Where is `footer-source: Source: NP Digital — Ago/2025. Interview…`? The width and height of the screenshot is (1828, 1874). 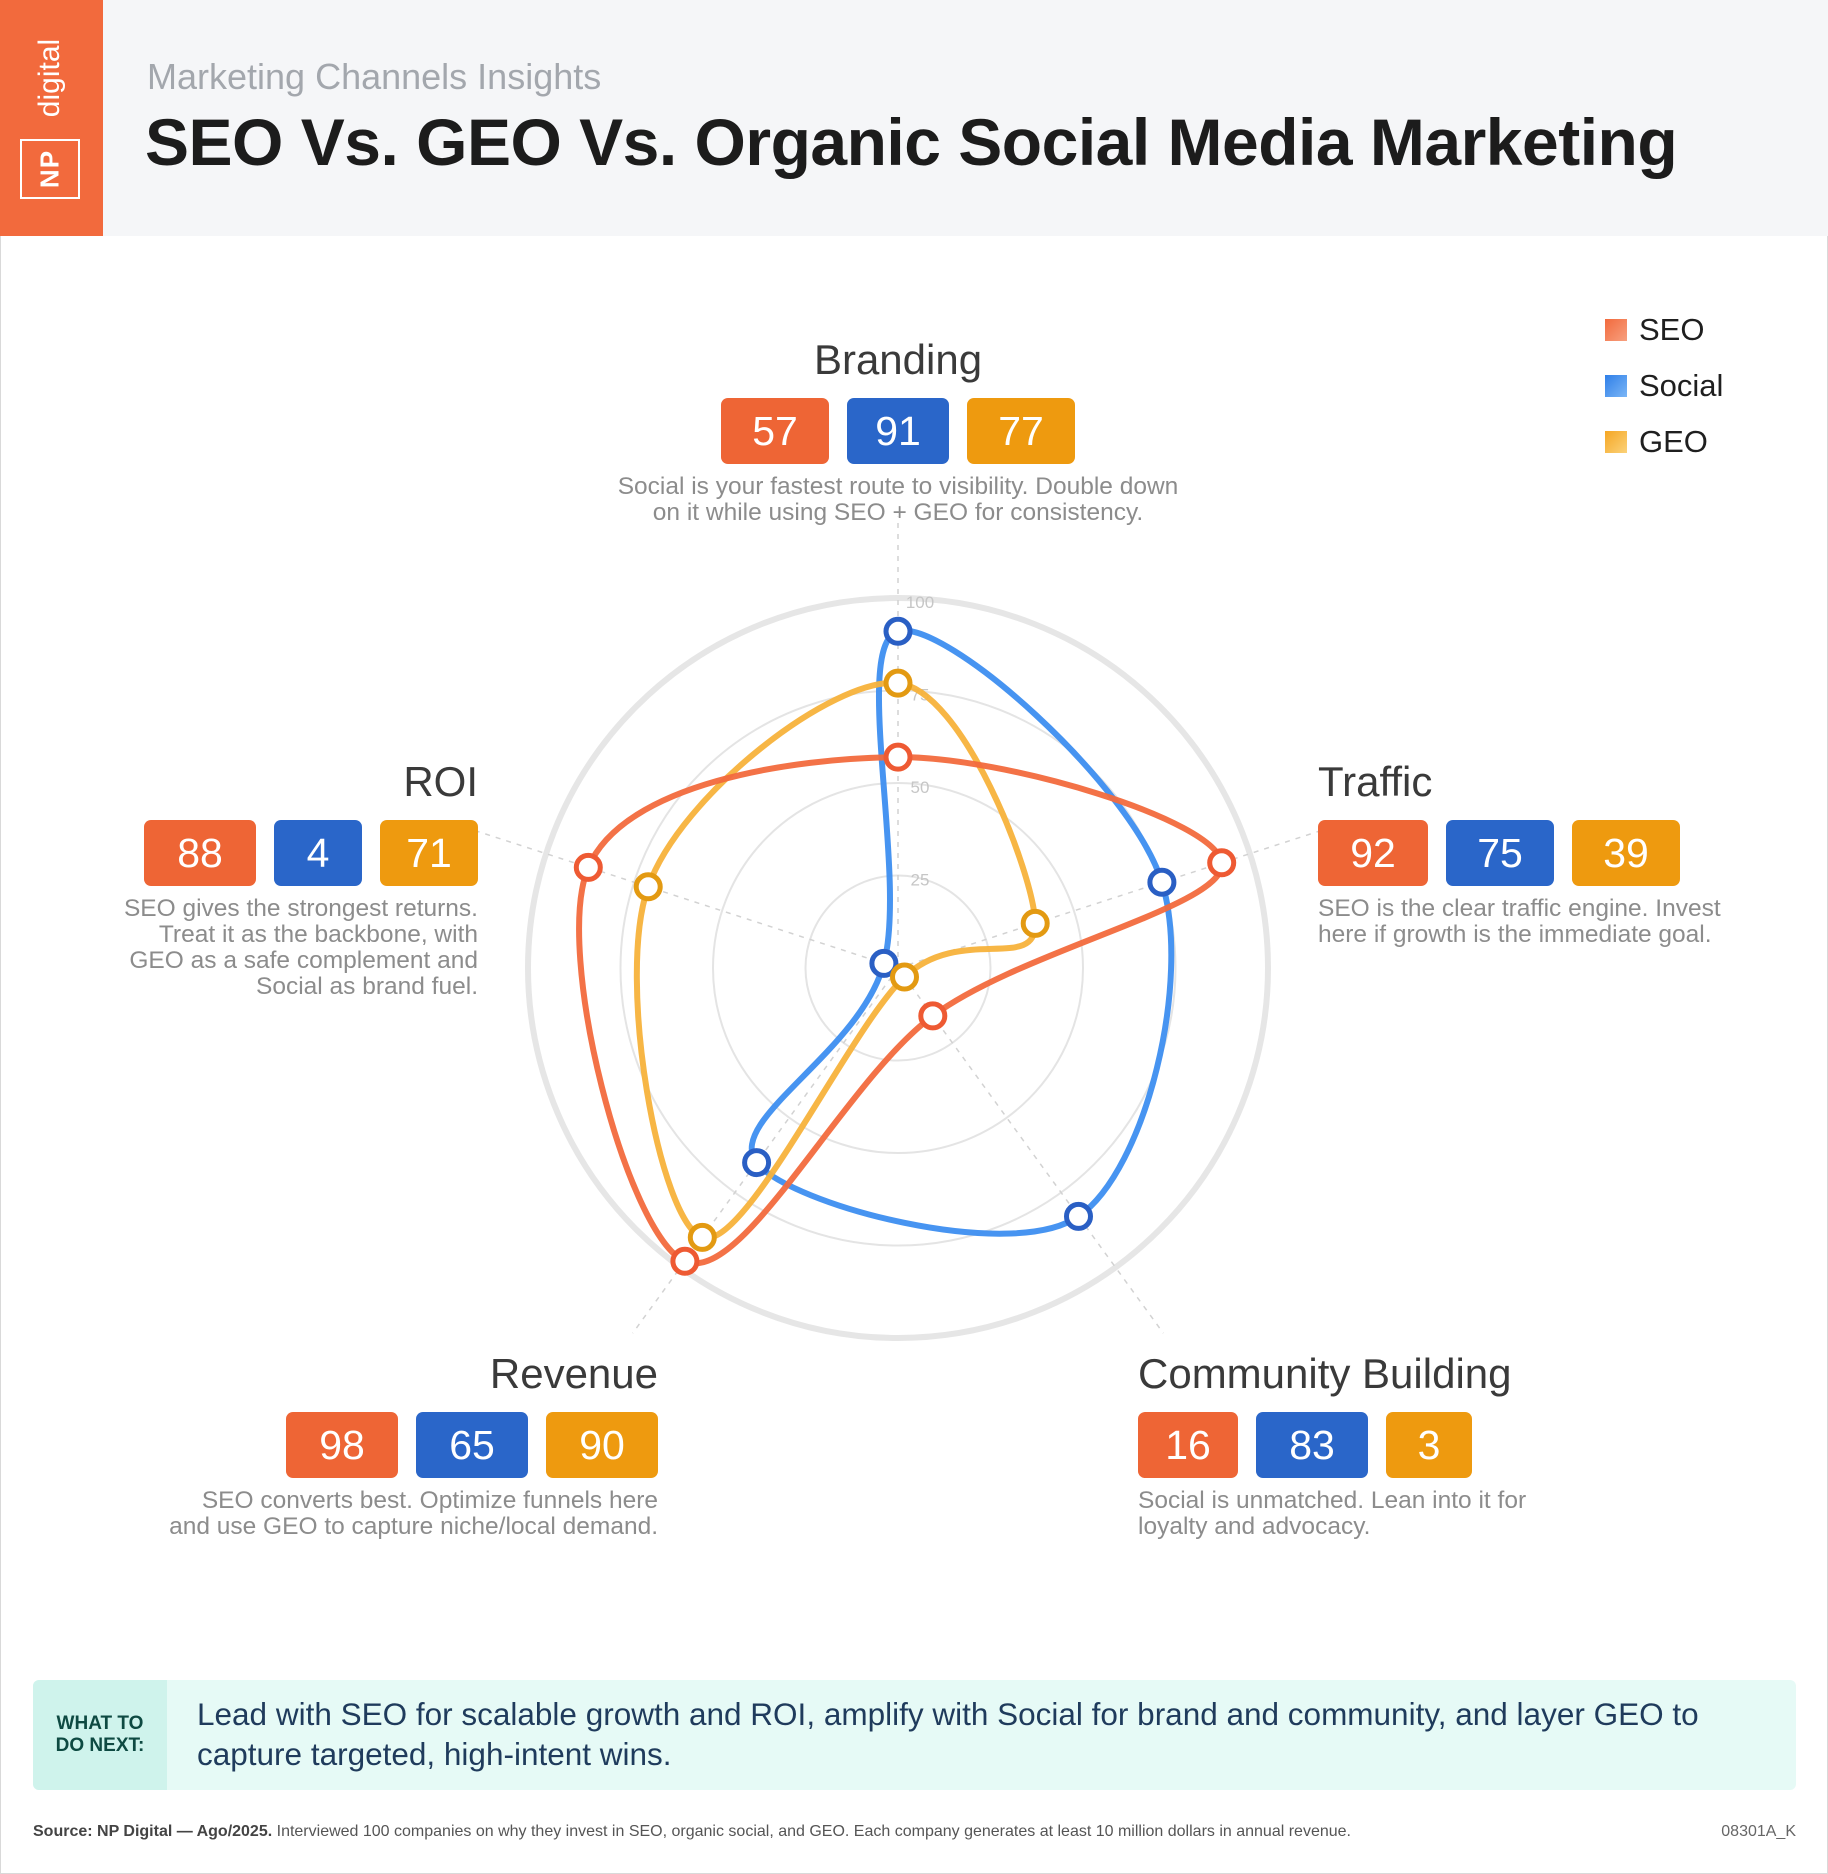
footer-source: Source: NP Digital — Ago/2025. Interview… is located at coordinates (692, 1832).